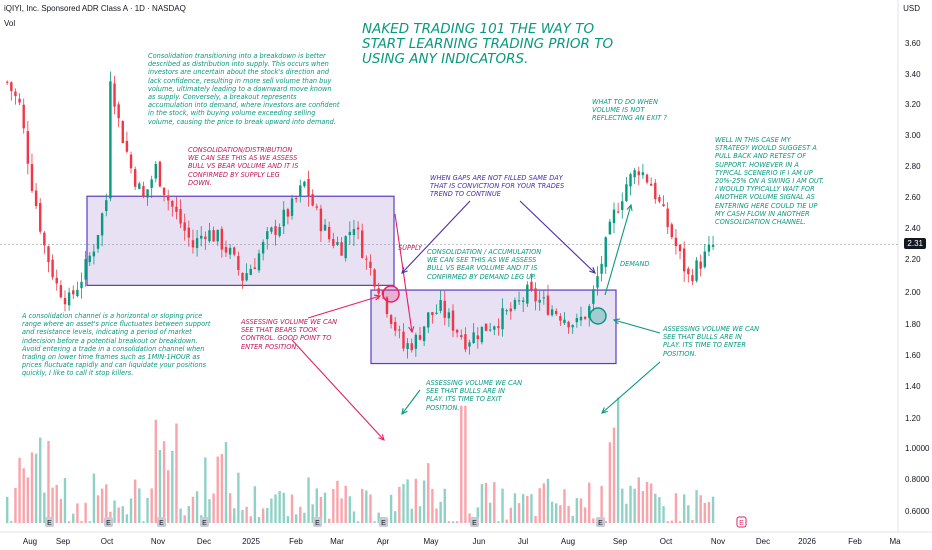  I want to click on y-tick-label: 3.40, so click(913, 74).